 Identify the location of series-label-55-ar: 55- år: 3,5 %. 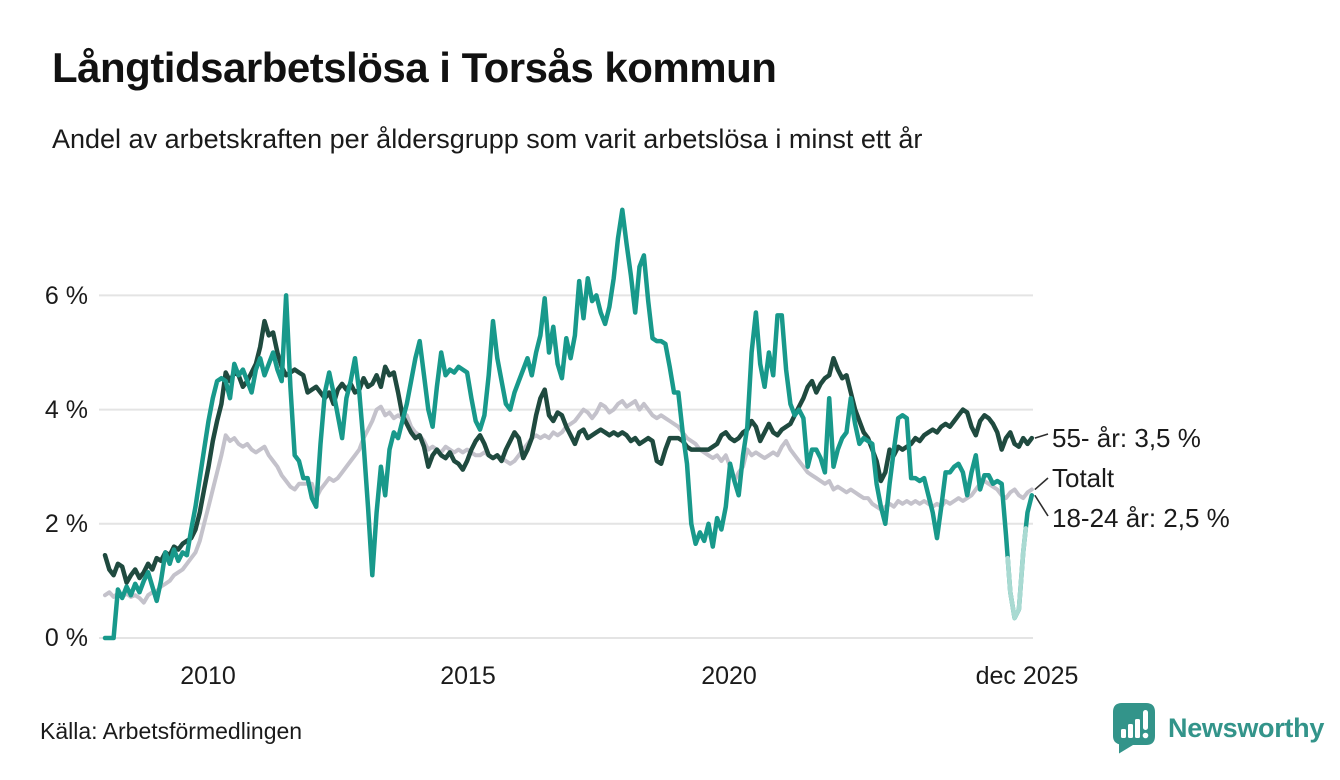
(1126, 438).